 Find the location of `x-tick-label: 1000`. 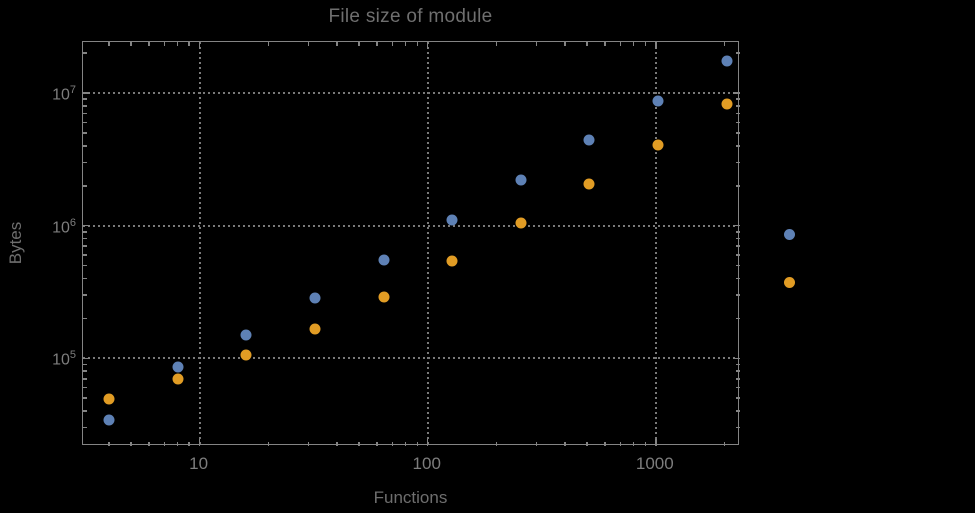

x-tick-label: 1000 is located at coordinates (654, 463).